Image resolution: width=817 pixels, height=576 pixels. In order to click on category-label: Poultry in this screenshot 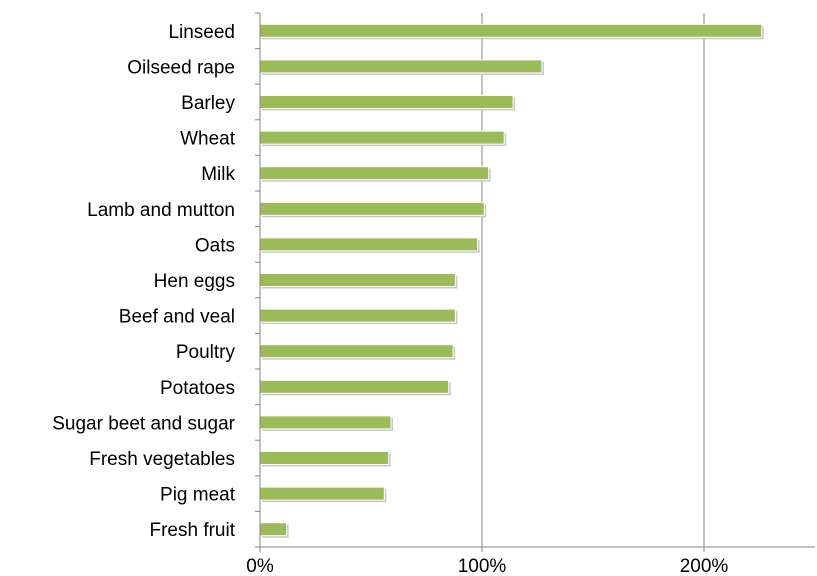, I will do `click(206, 352)`.